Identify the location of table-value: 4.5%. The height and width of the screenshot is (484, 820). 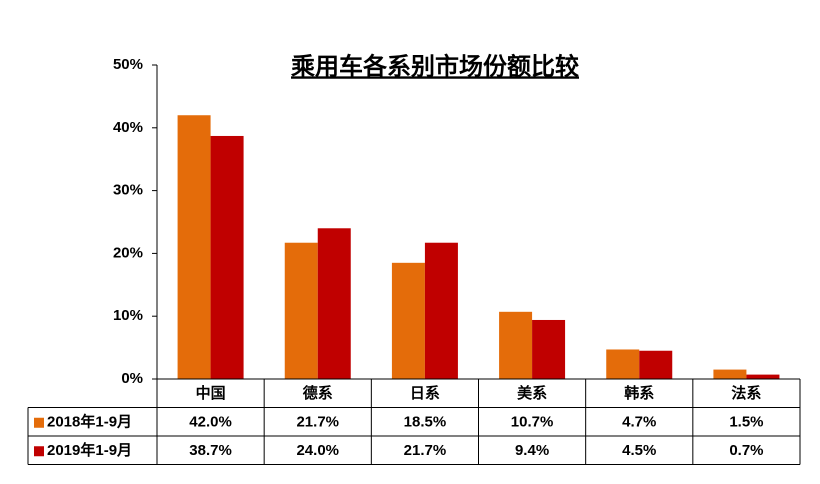
(639, 450).